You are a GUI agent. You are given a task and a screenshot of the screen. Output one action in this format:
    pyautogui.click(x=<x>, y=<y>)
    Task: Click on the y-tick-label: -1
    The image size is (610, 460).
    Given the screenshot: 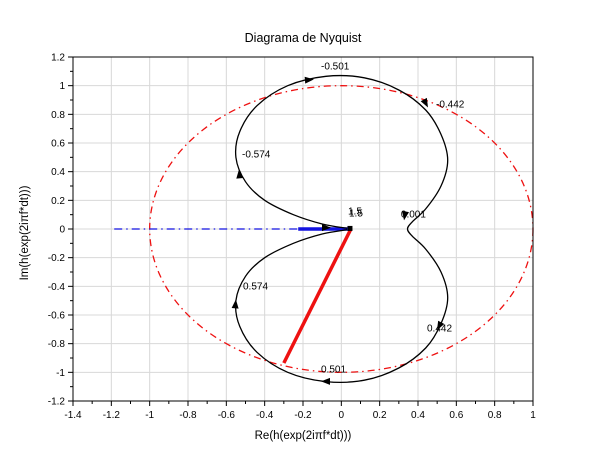 What is the action you would take?
    pyautogui.click(x=60, y=373)
    